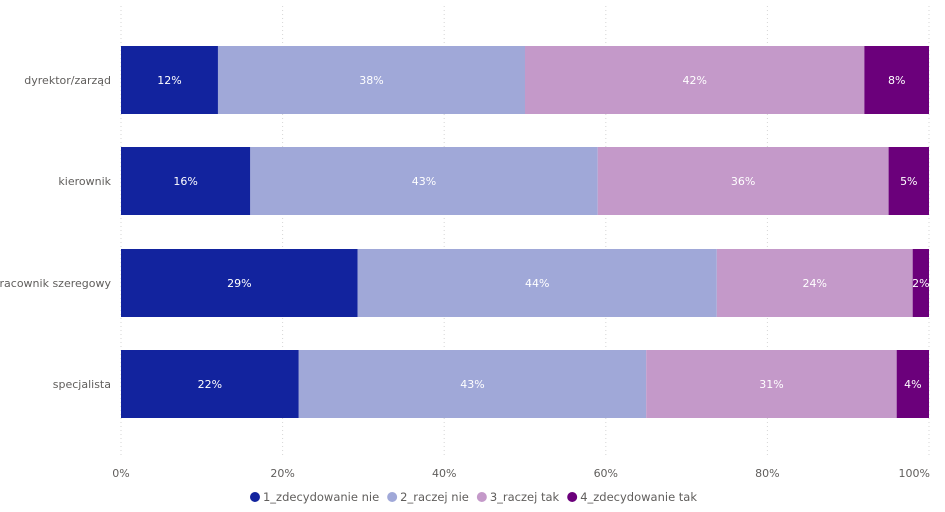 This screenshot has width=945, height=512. I want to click on data-label: 2%, so click(920, 283).